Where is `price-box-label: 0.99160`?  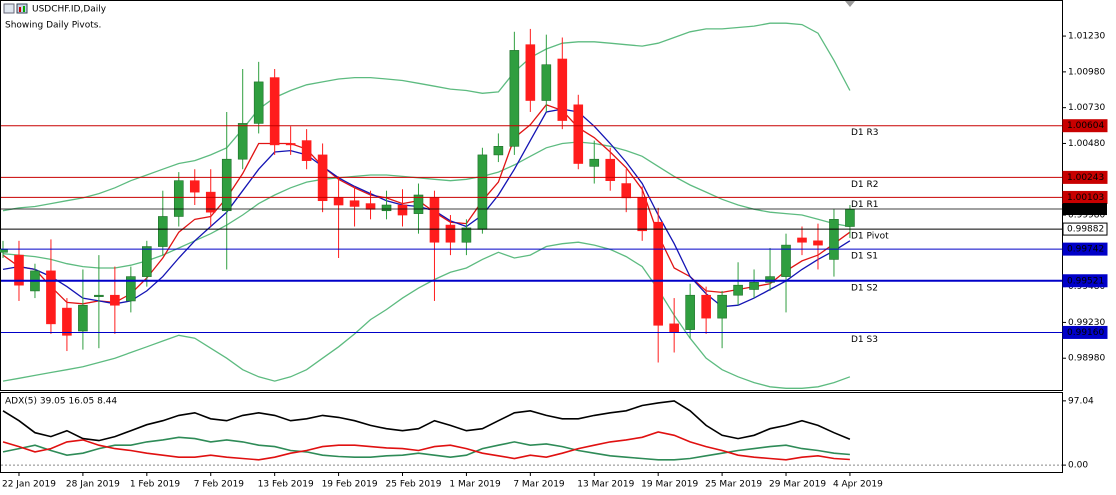 price-box-label: 0.99160 is located at coordinates (1085, 333).